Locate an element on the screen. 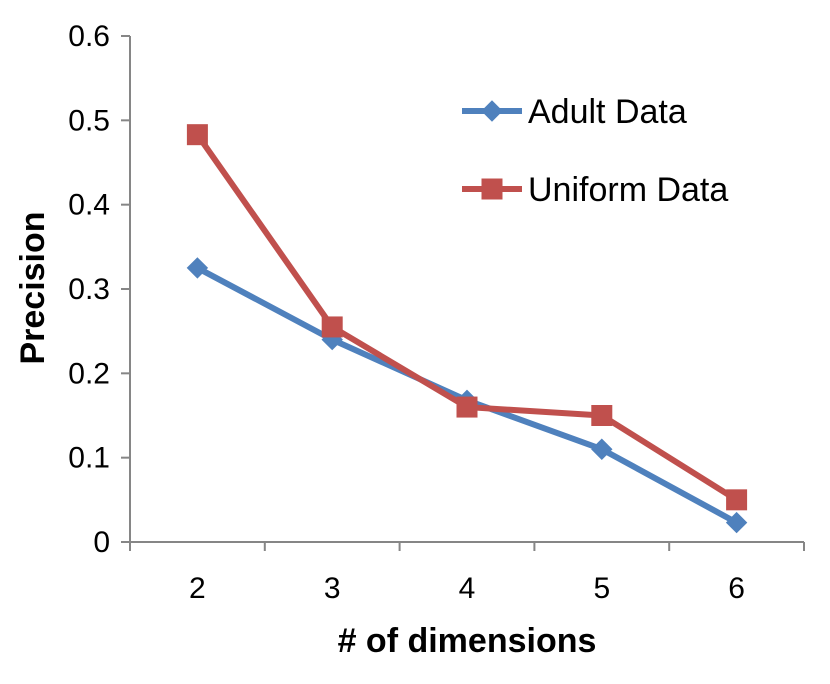 Image resolution: width=830 pixels, height=684 pixels. y-tick-label: 0.2 is located at coordinates (89, 373).